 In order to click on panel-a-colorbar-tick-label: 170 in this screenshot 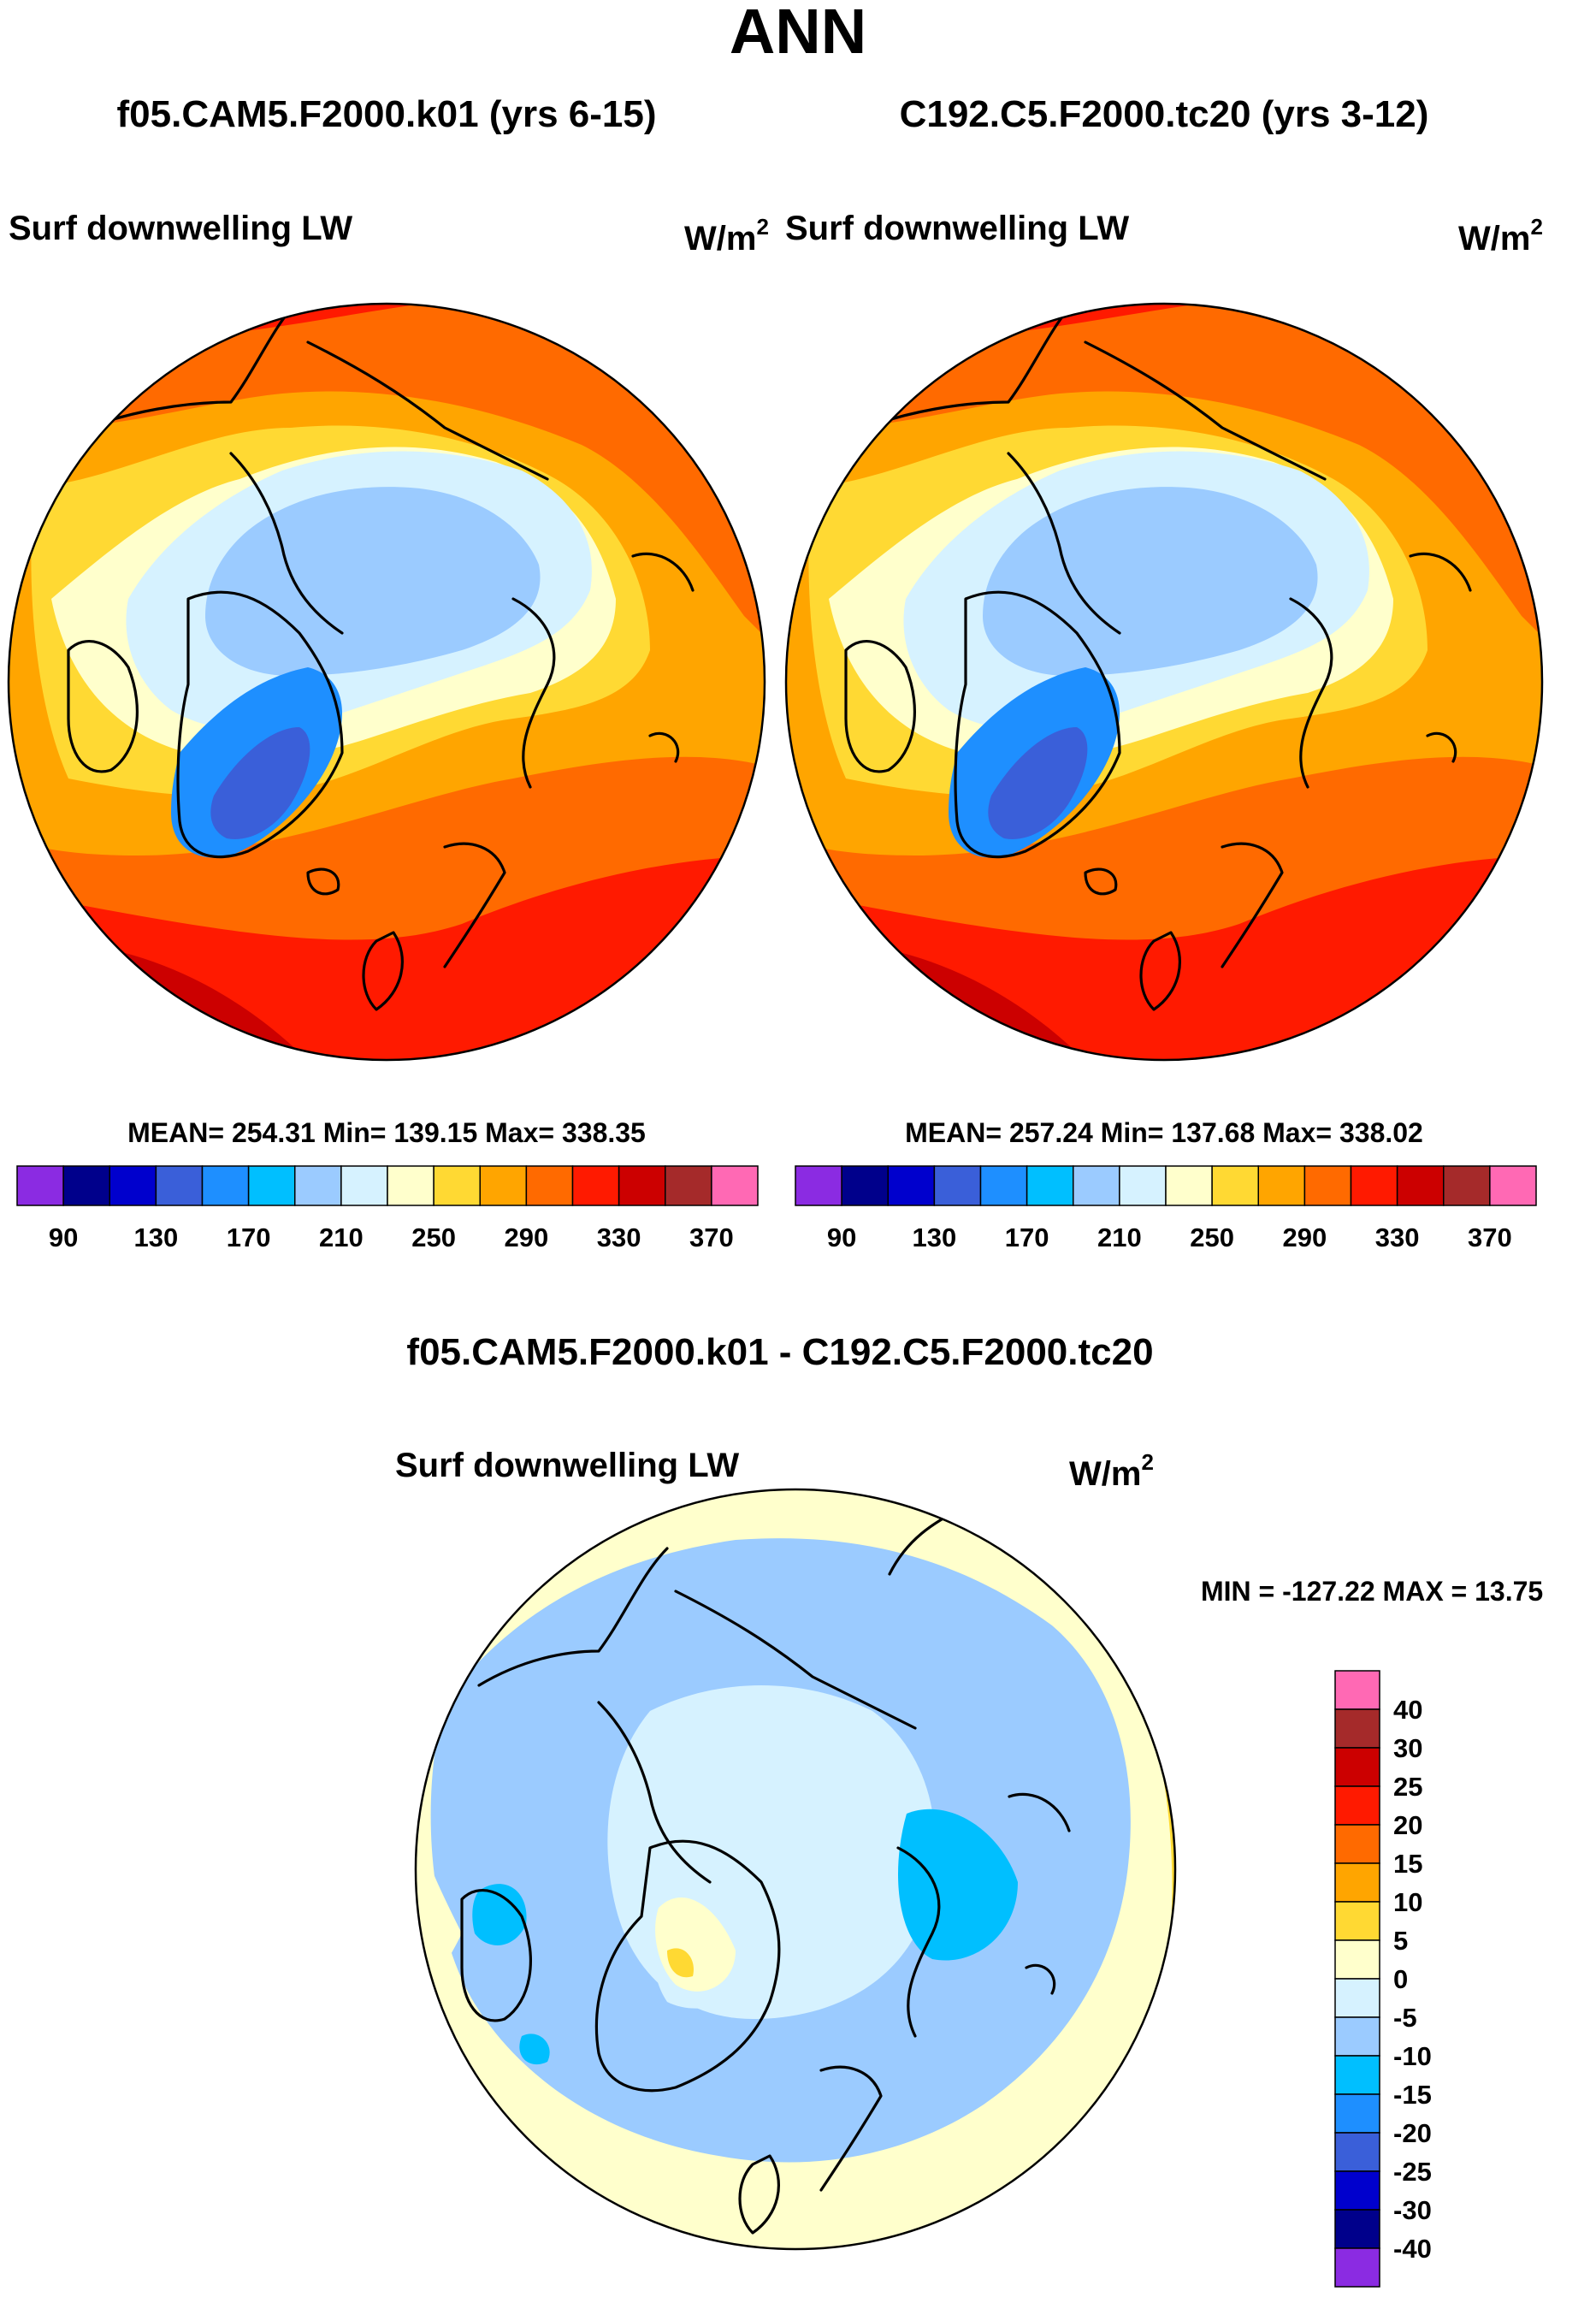, I will do `click(249, 1237)`.